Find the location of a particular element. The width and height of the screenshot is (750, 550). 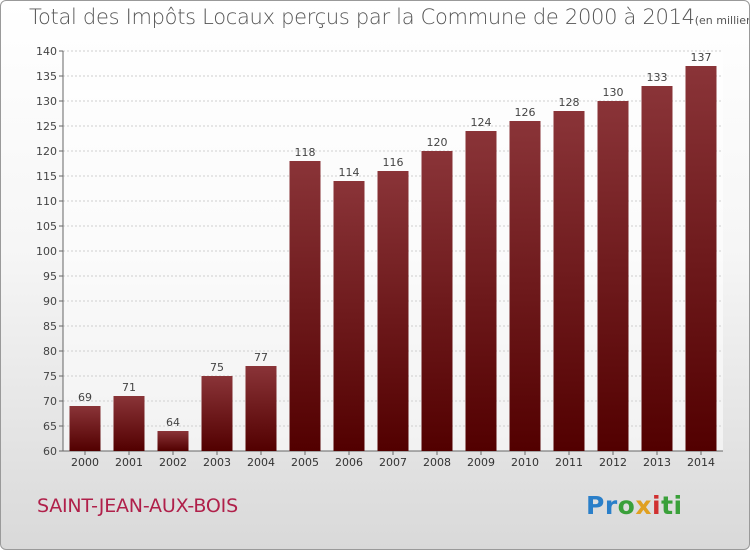

data-label-2000: 69 is located at coordinates (85, 397).